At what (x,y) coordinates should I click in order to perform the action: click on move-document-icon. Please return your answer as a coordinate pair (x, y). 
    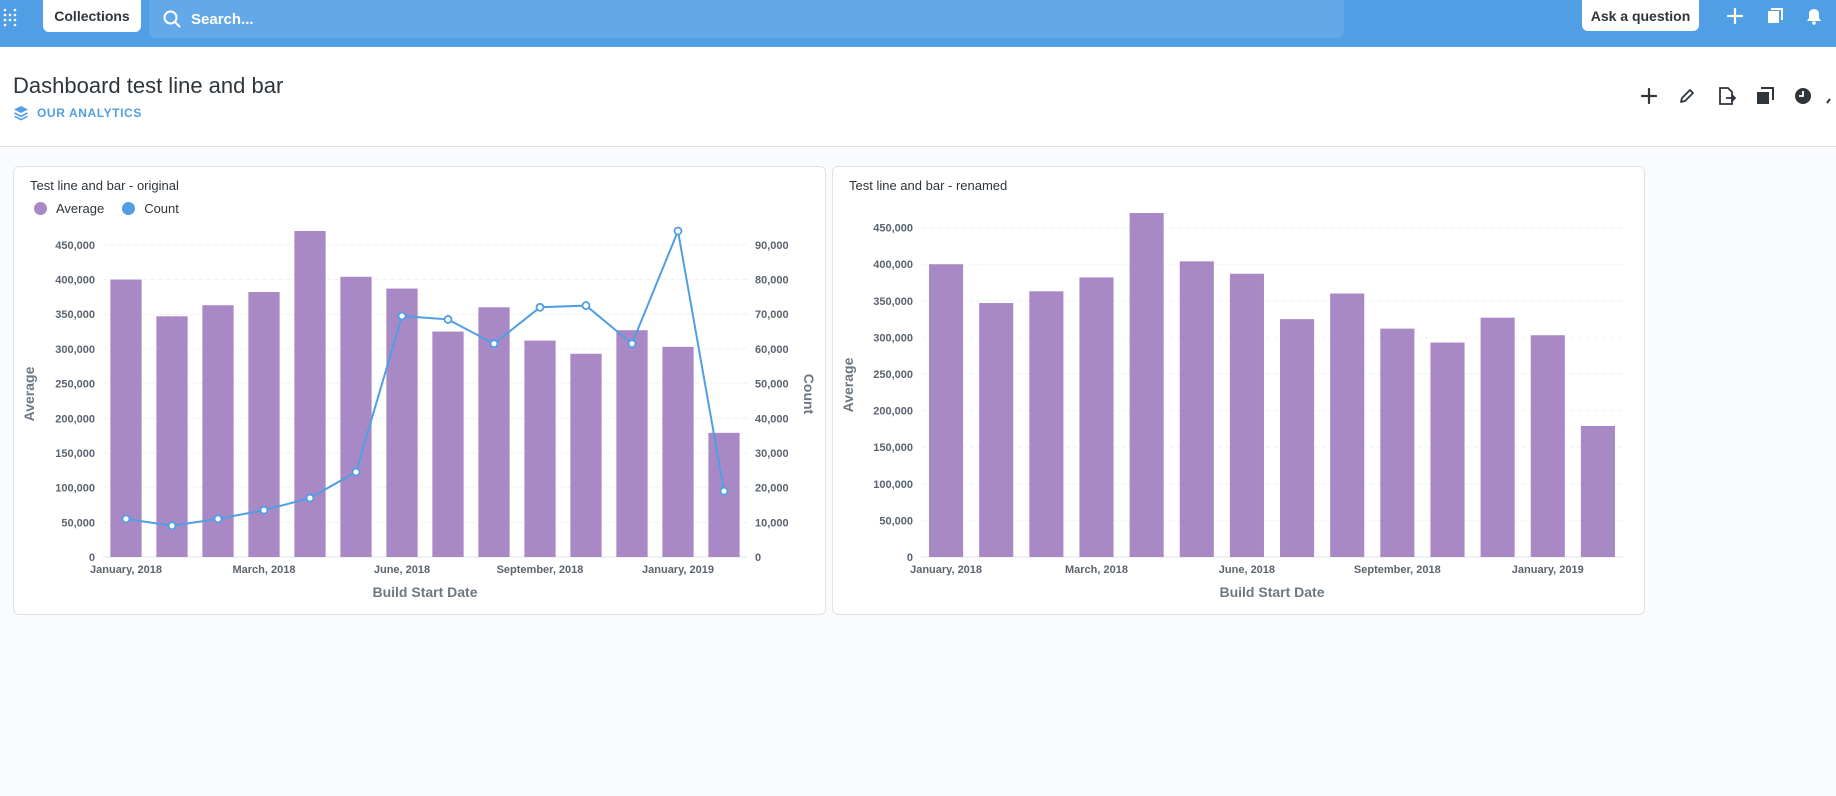
    Looking at the image, I should click on (1726, 96).